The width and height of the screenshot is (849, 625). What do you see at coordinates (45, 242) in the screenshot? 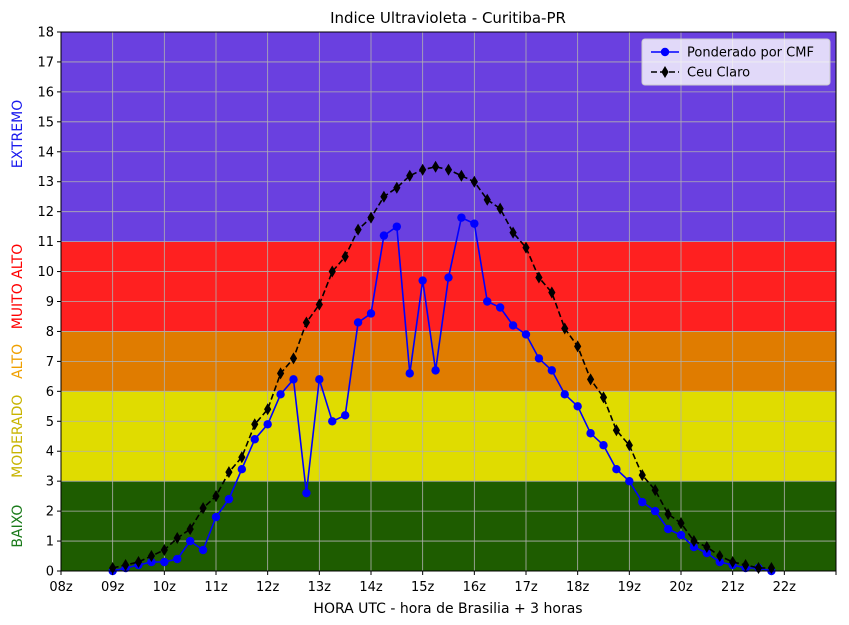
I see `y-tick-label-11: 11` at bounding box center [45, 242].